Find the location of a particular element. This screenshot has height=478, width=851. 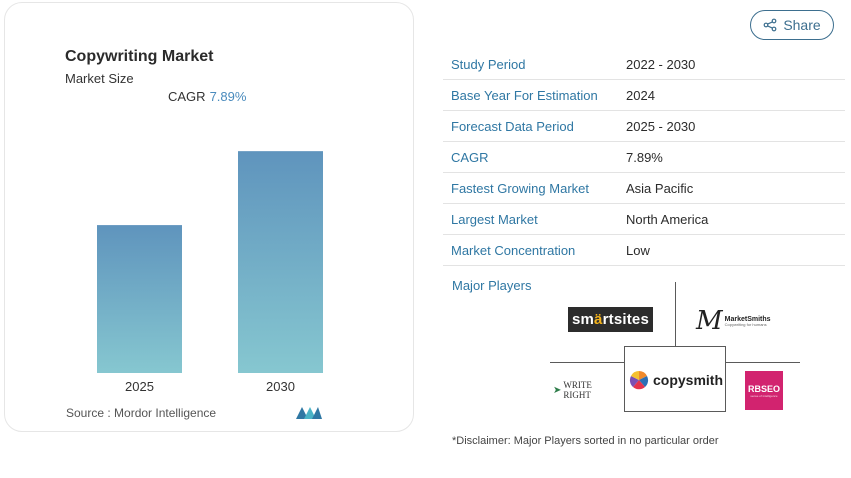

info-row-study-period: Study Period 2022 - 2030 is located at coordinates (644, 64).